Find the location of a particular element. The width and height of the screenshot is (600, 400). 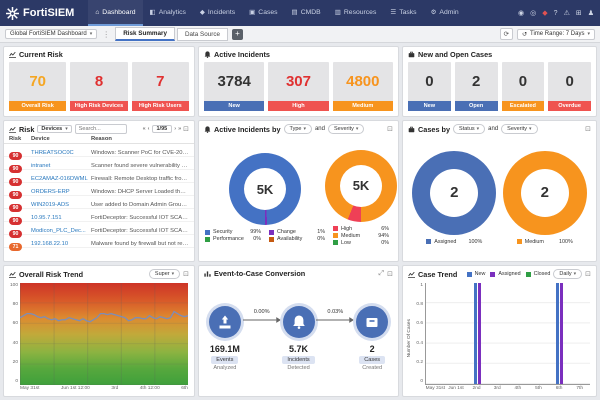

panel-new-open-cases-header: New and Open Cases is located at coordinates (499, 54).